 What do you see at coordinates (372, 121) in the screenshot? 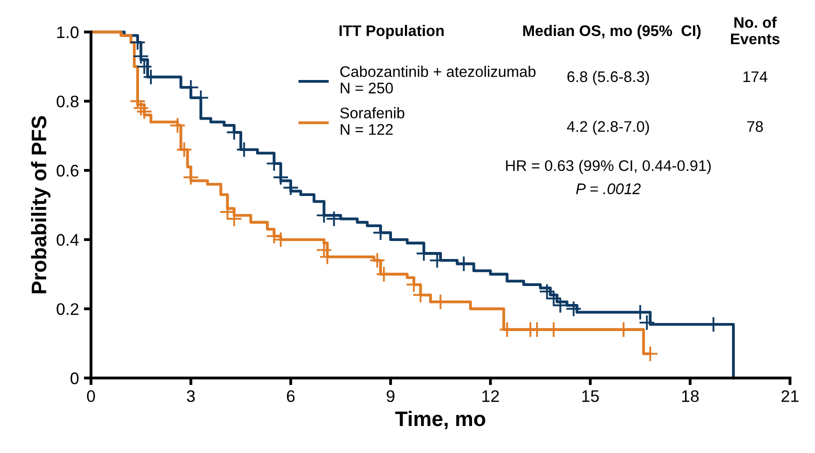
I see `legend-label: Sorafenib N = 122` at bounding box center [372, 121].